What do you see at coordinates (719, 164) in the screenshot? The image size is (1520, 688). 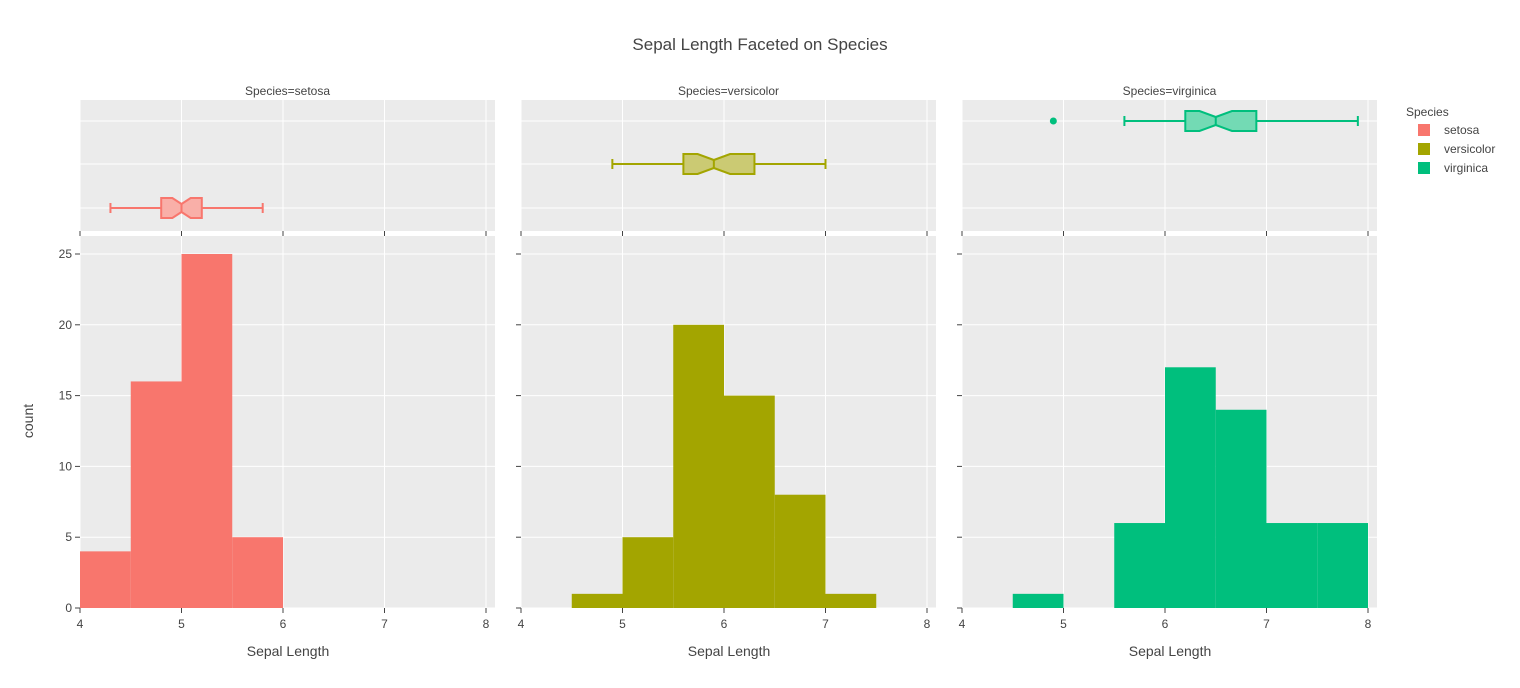 I see `box-body-versicolor` at bounding box center [719, 164].